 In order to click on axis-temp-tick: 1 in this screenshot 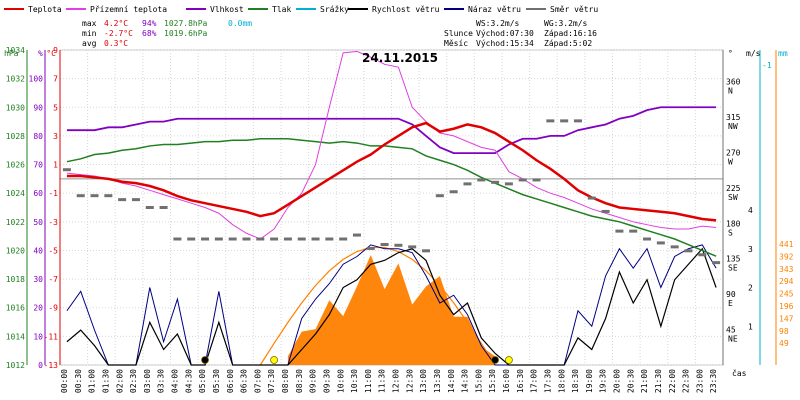, I will do `click(55, 165)`.